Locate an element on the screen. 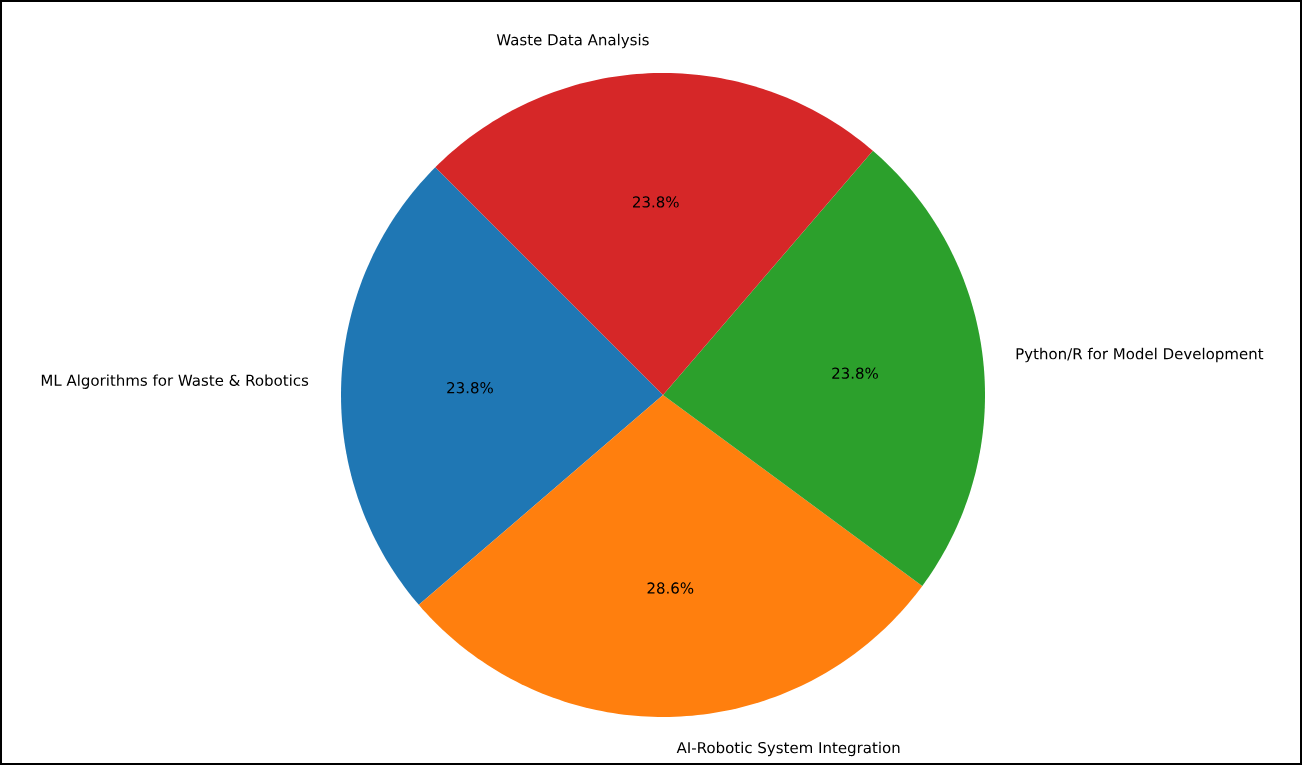  slice-label: AI-Robotic System Integration is located at coordinates (788, 749).